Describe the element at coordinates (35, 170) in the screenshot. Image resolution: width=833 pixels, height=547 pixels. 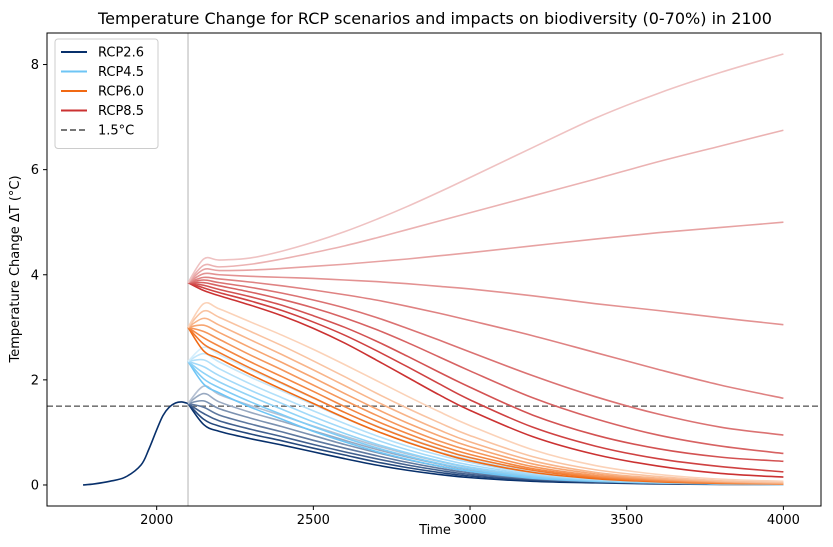
I see `y-tick-label: 6` at that location.